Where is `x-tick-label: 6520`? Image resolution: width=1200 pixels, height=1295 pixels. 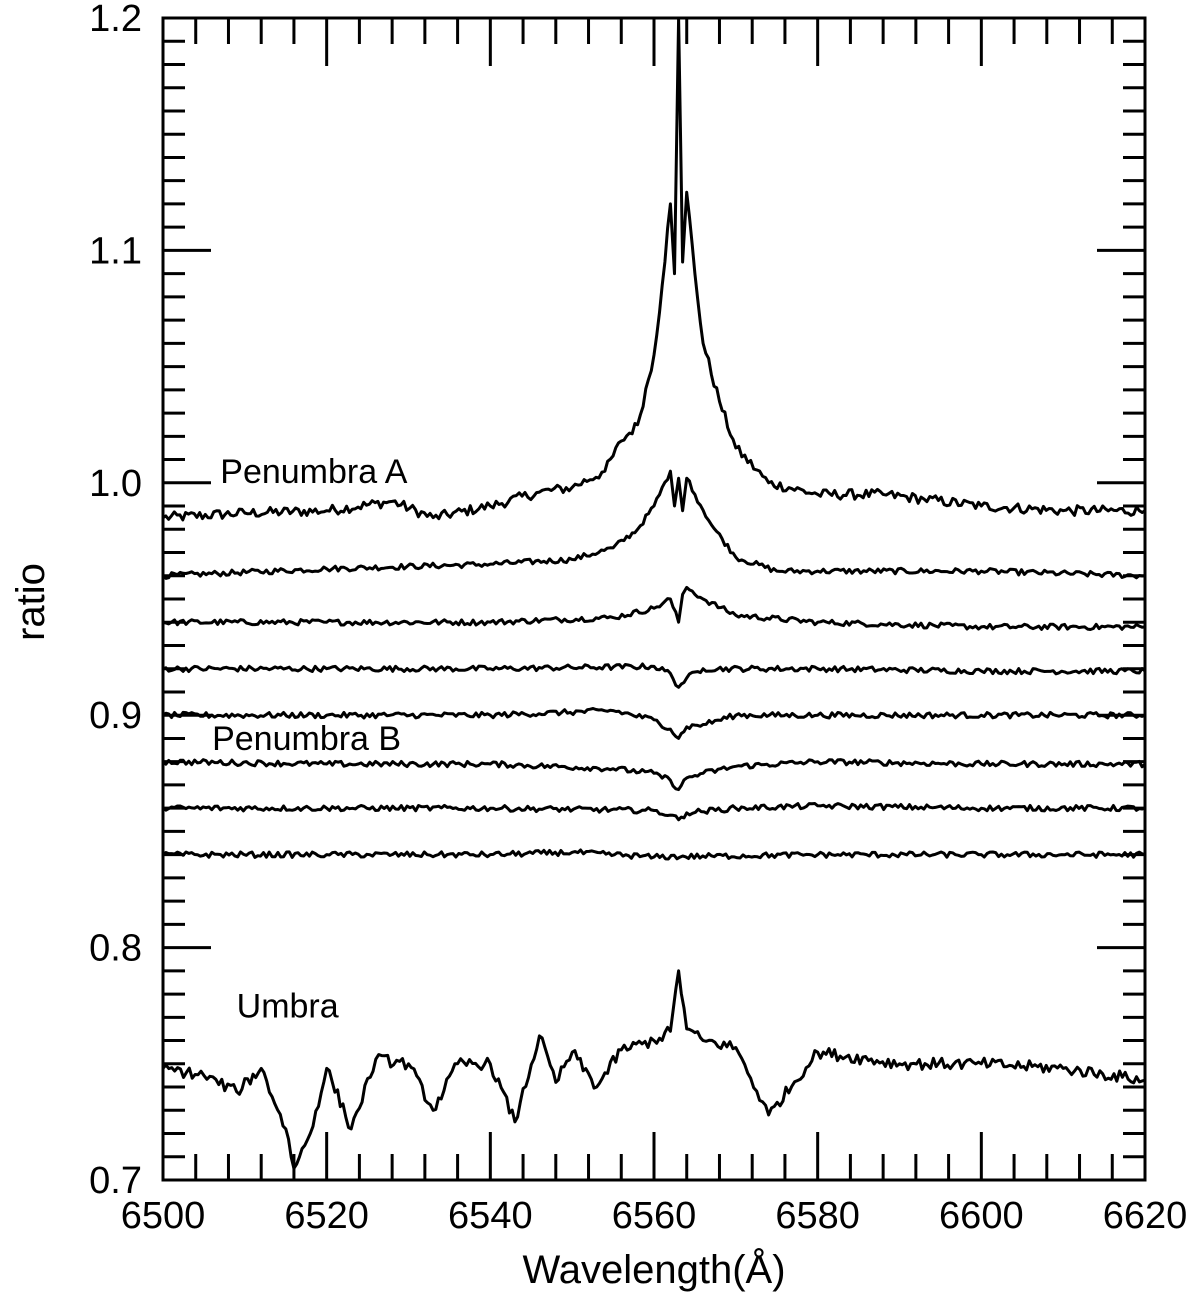
x-tick-label: 6520 is located at coordinates (326, 1216).